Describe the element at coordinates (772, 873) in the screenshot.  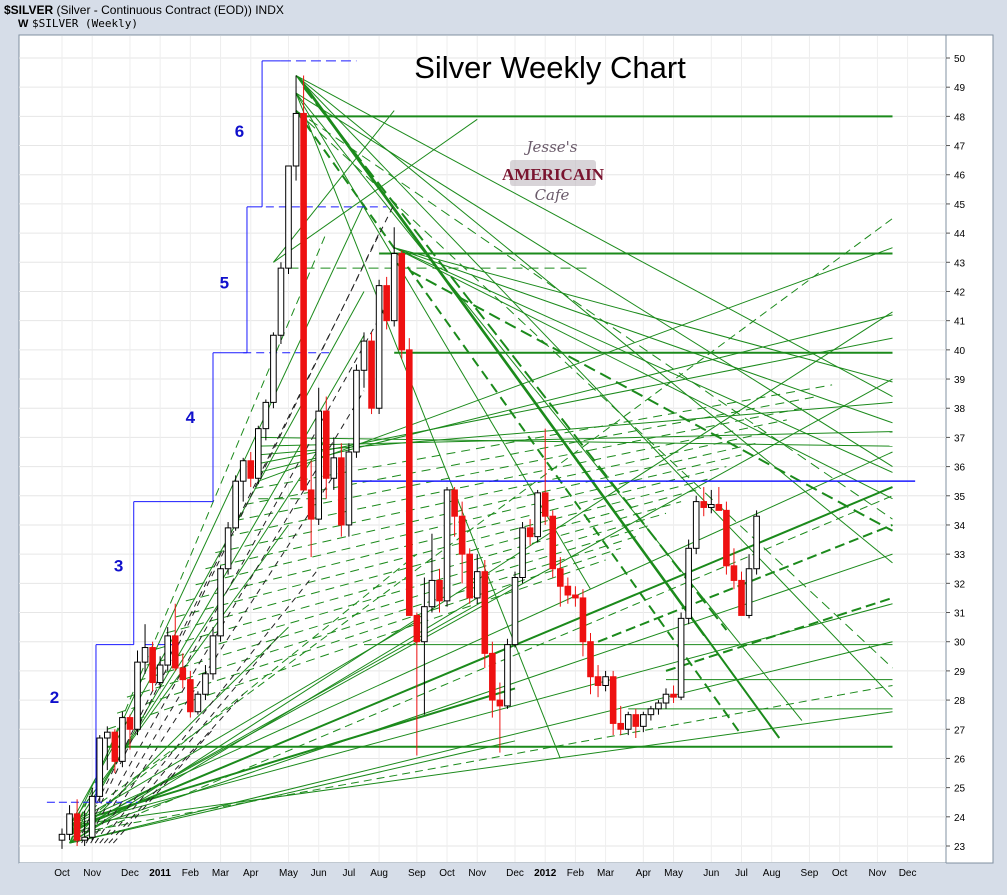
I see `x-tick-label: Aug` at that location.